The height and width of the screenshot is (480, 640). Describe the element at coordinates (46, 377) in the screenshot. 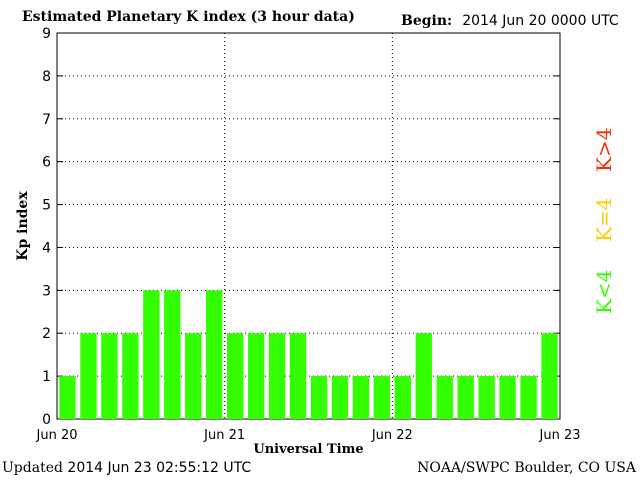

I see `y-tick-label: 1` at that location.